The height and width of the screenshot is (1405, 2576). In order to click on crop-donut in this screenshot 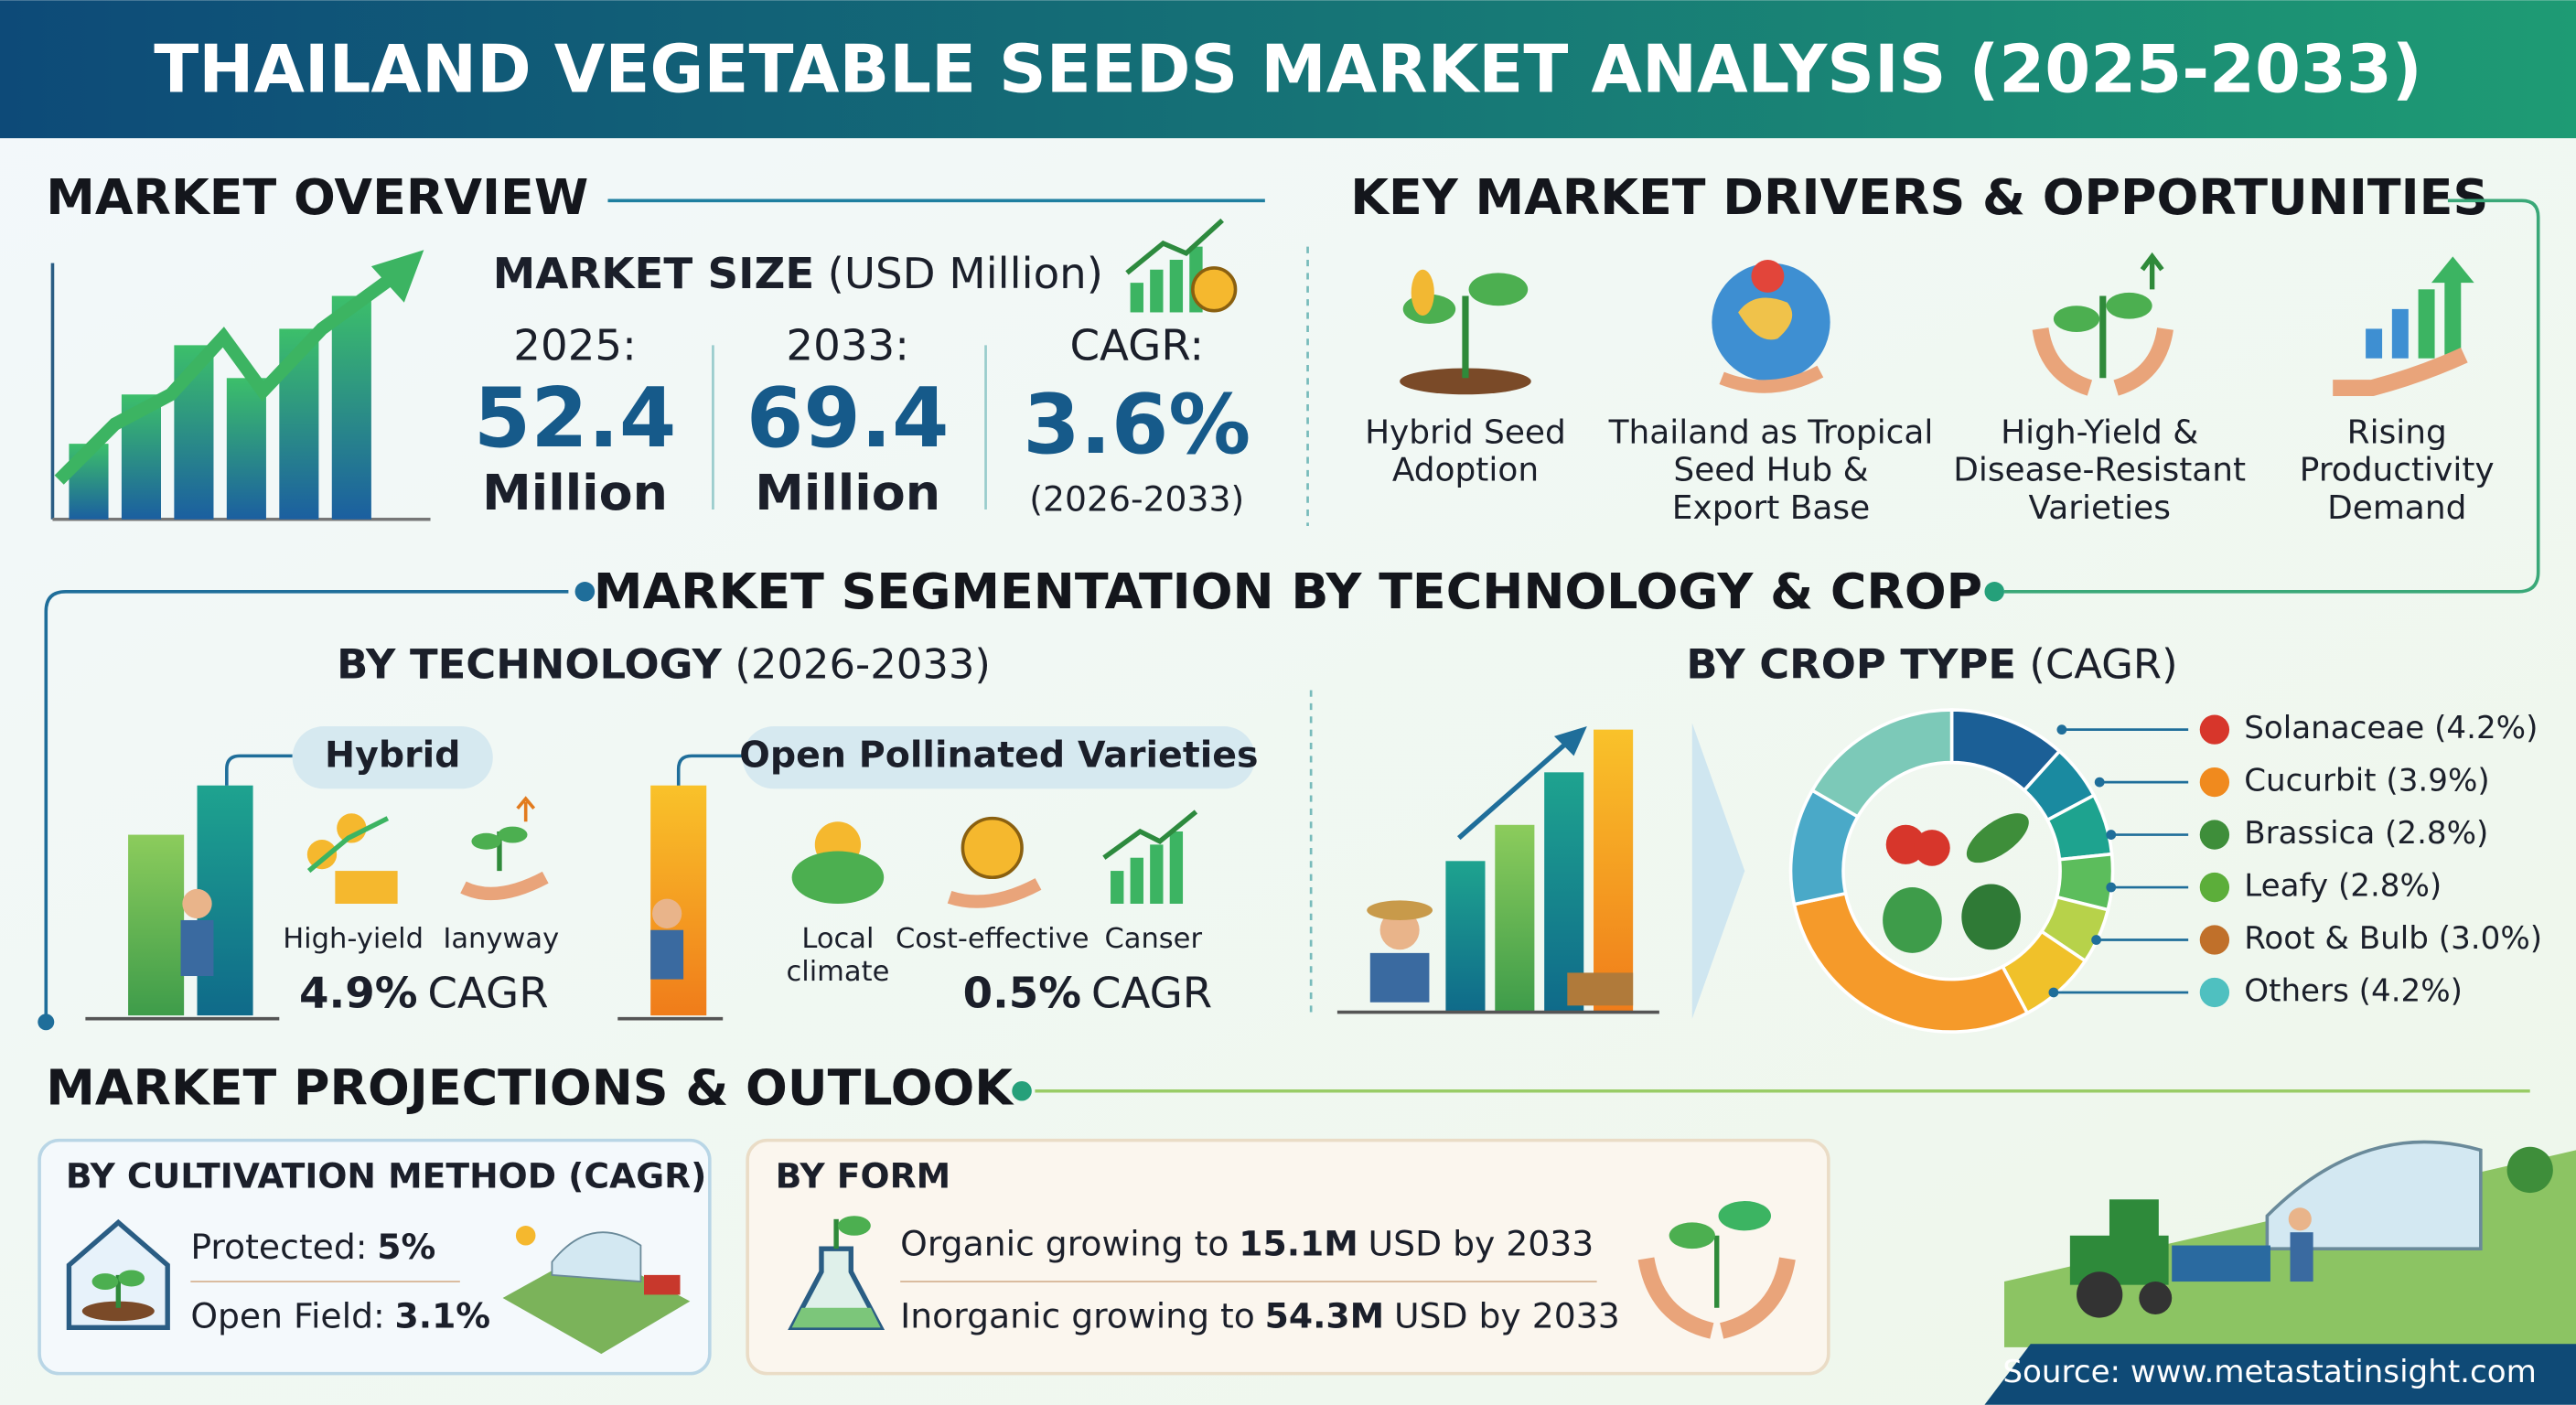, I will do `click(1951, 871)`.